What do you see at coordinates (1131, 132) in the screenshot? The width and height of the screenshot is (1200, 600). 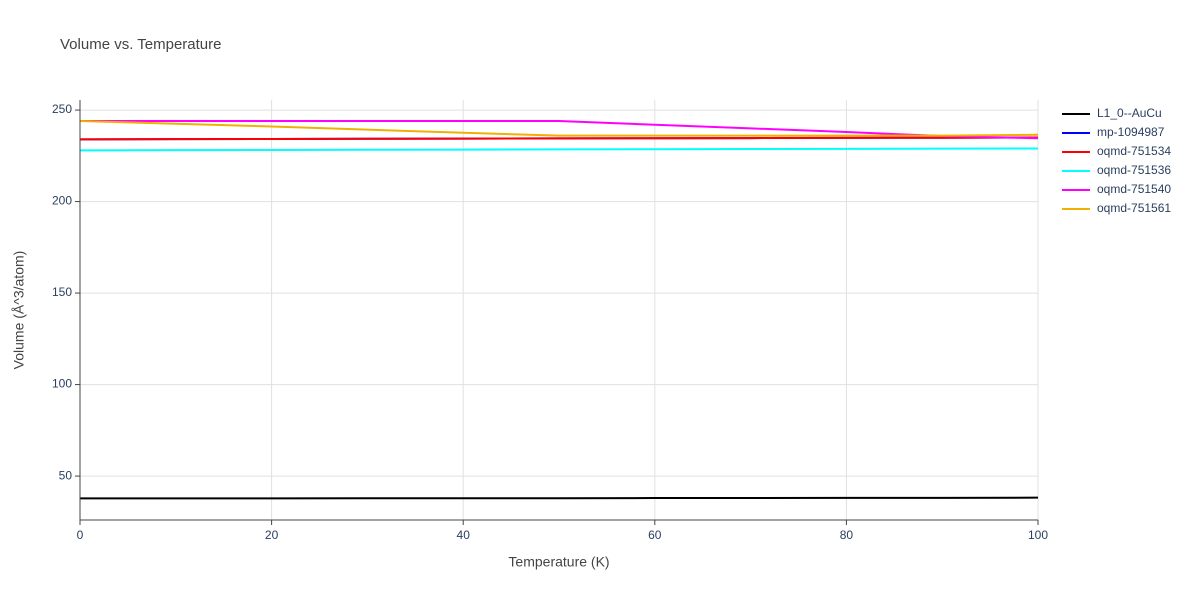 I see `legend-label: mp-1094987` at bounding box center [1131, 132].